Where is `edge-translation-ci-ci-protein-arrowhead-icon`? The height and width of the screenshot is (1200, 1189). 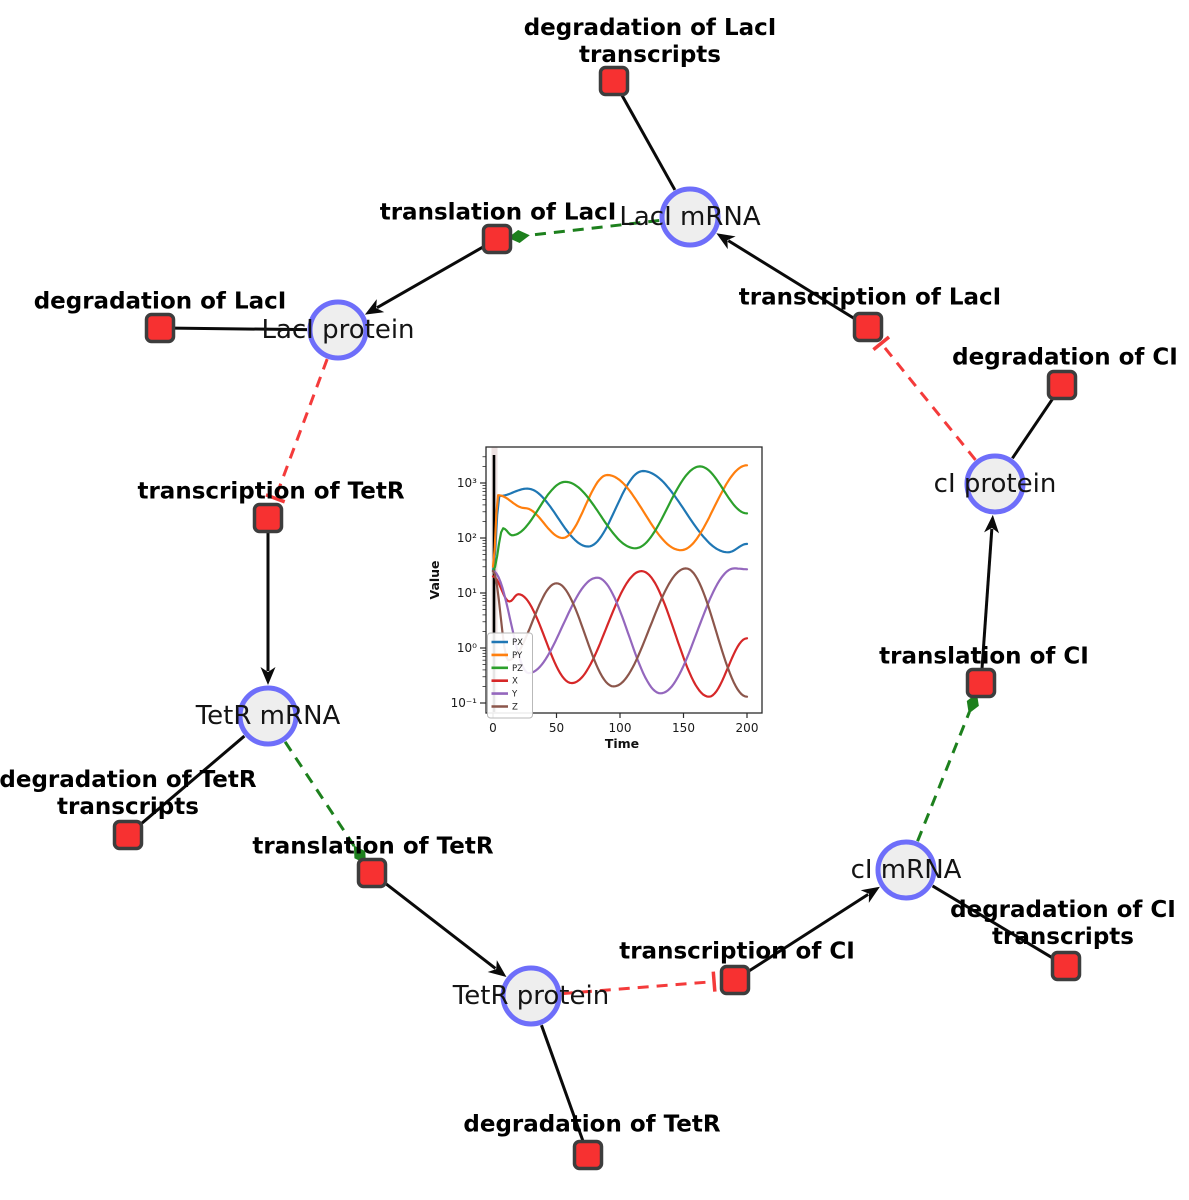
edge-translation-ci-ci-protein-arrowhead-icon is located at coordinates (992, 524).